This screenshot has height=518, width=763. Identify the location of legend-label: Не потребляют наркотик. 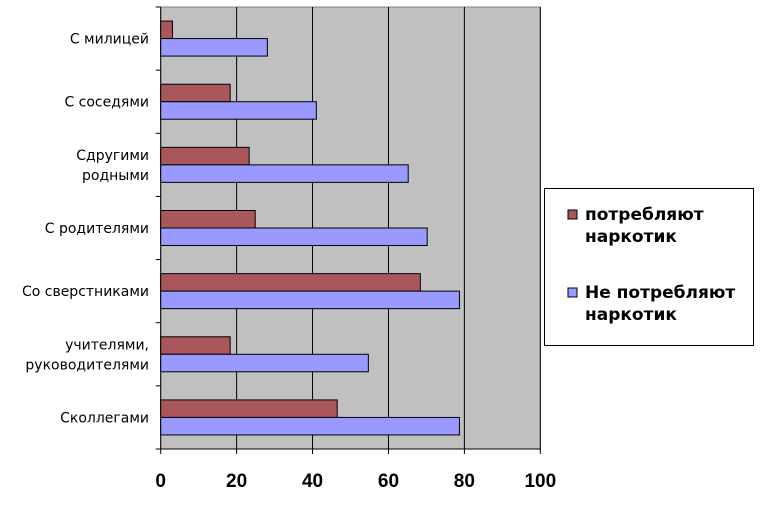
(660, 304).